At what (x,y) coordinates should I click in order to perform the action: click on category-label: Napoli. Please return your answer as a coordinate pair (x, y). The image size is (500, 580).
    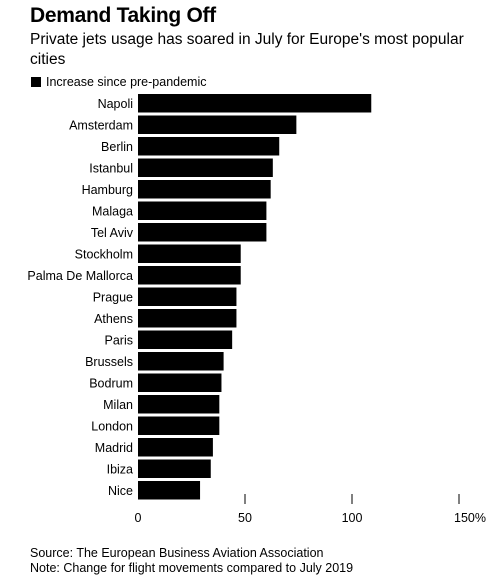
    Looking at the image, I should click on (115, 104).